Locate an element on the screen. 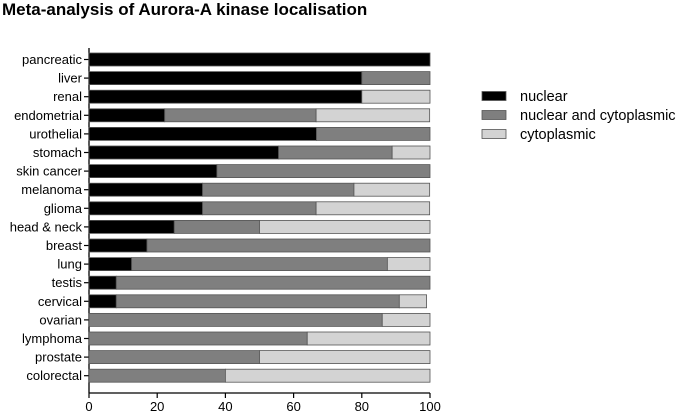  x-tick-label: 60 is located at coordinates (293, 405).